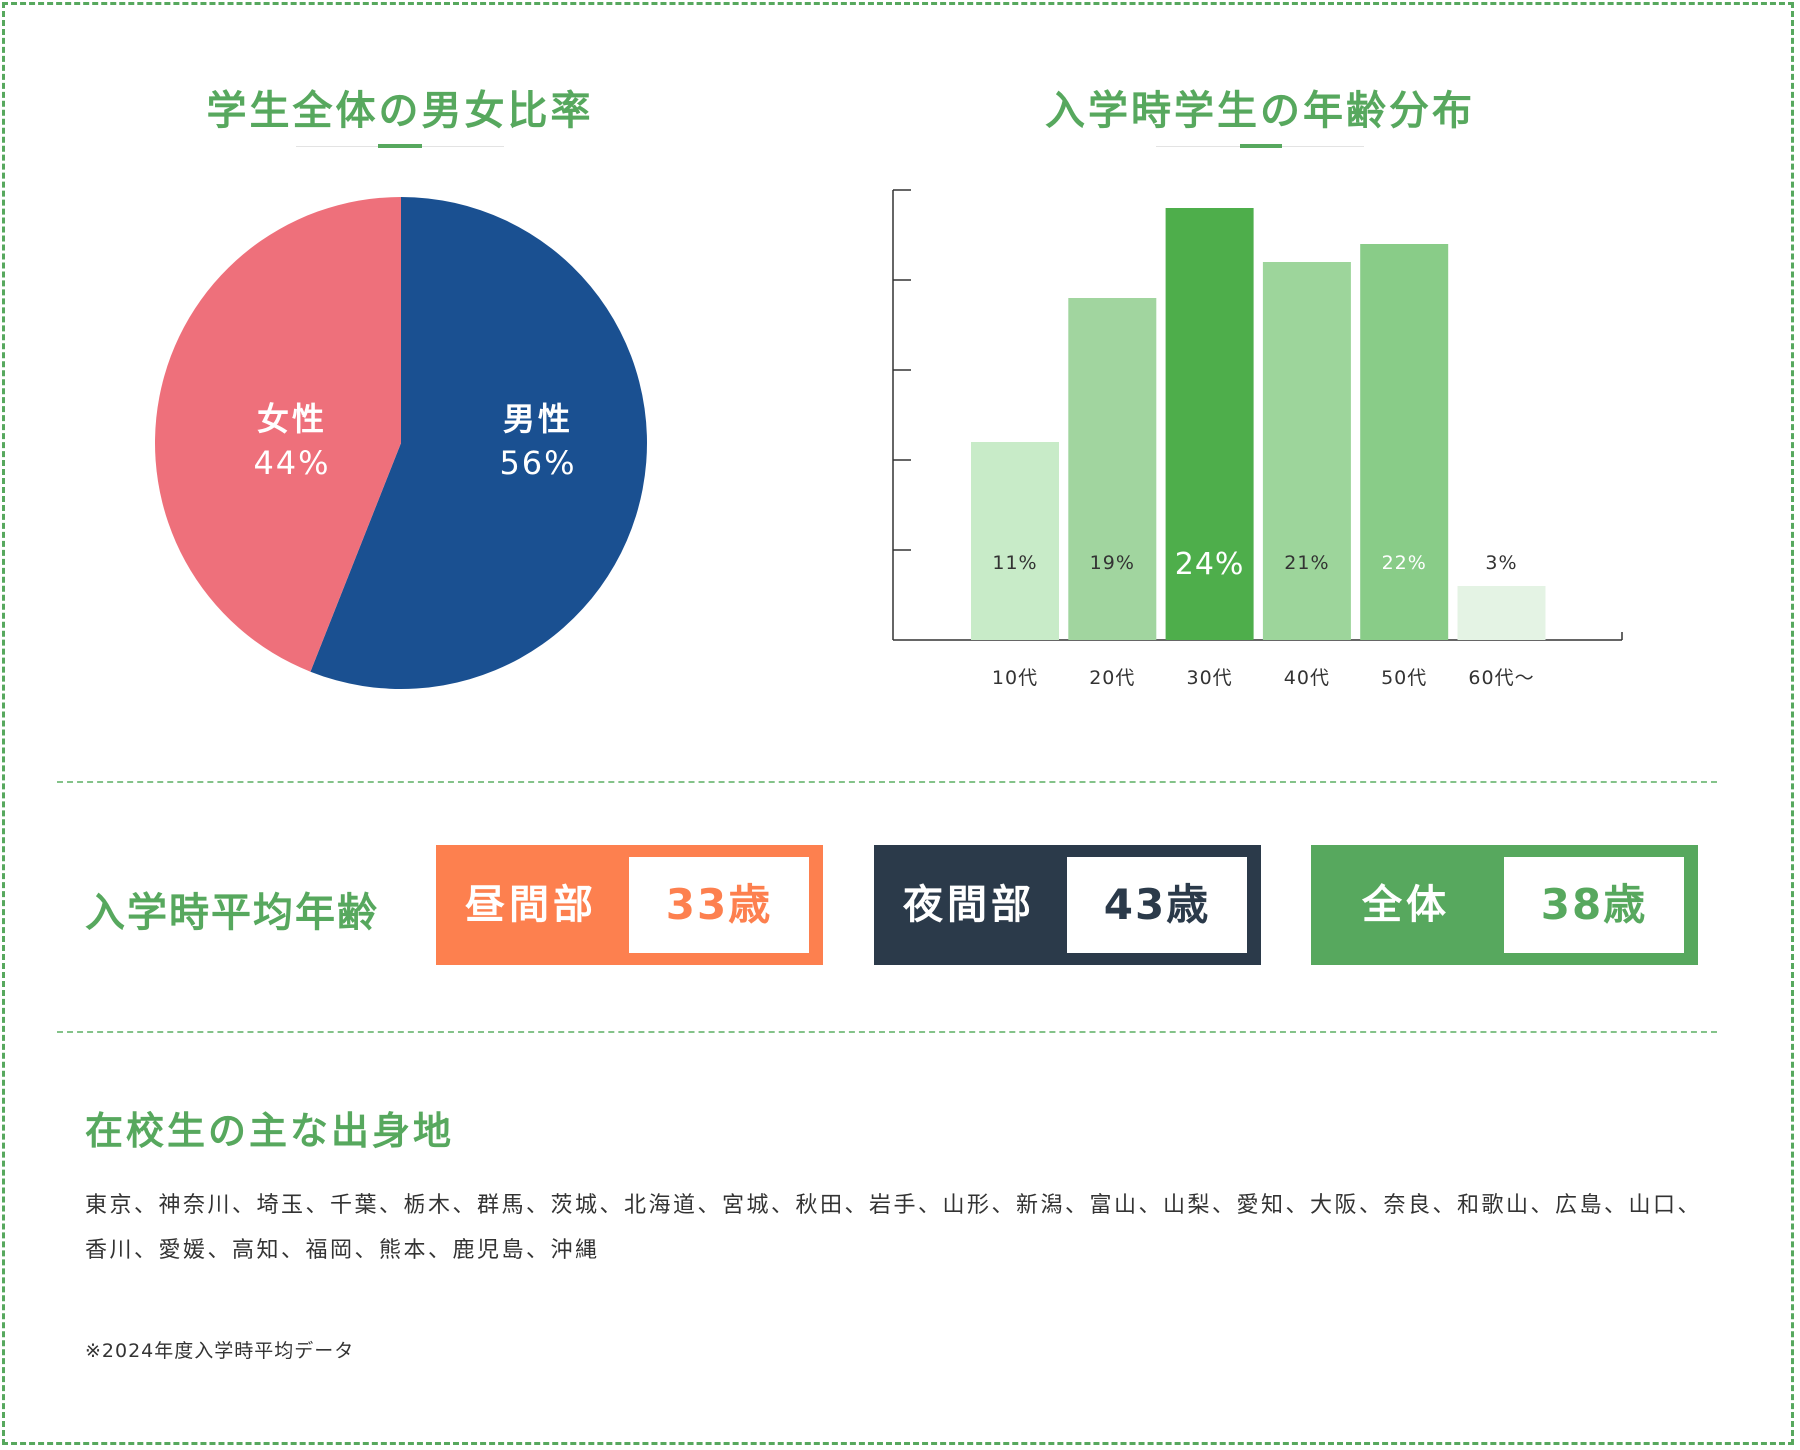  What do you see at coordinates (887, 782) in the screenshot?
I see `section-divider-top` at bounding box center [887, 782].